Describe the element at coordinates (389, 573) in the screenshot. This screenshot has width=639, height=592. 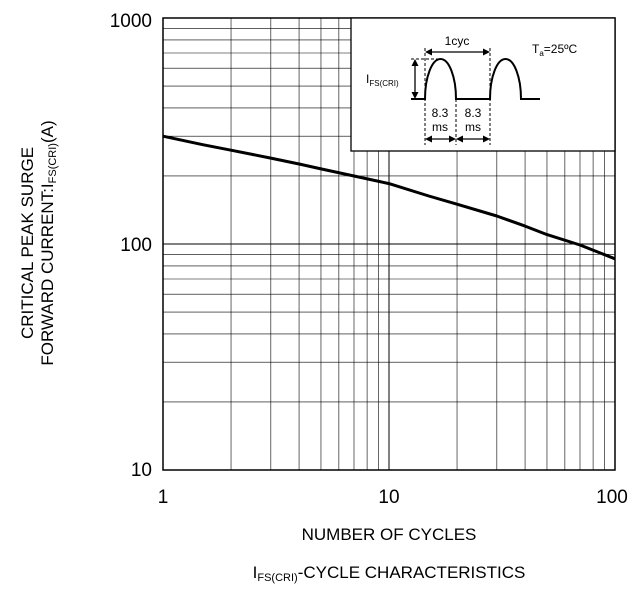
I see `caption: IFS(CRI)-CYCLE CHARACTERISTICS` at that location.